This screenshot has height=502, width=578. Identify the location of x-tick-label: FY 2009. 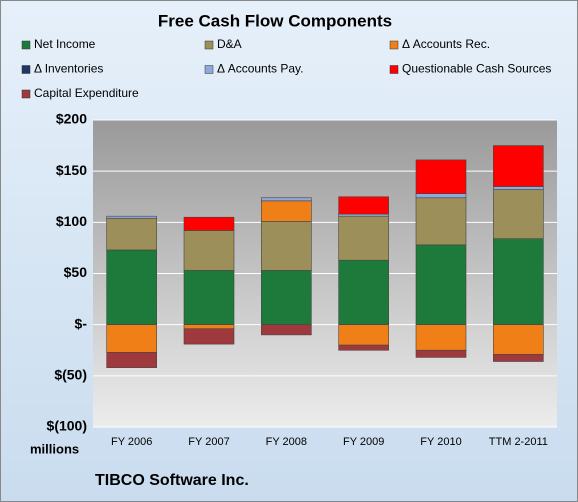
(363, 442).